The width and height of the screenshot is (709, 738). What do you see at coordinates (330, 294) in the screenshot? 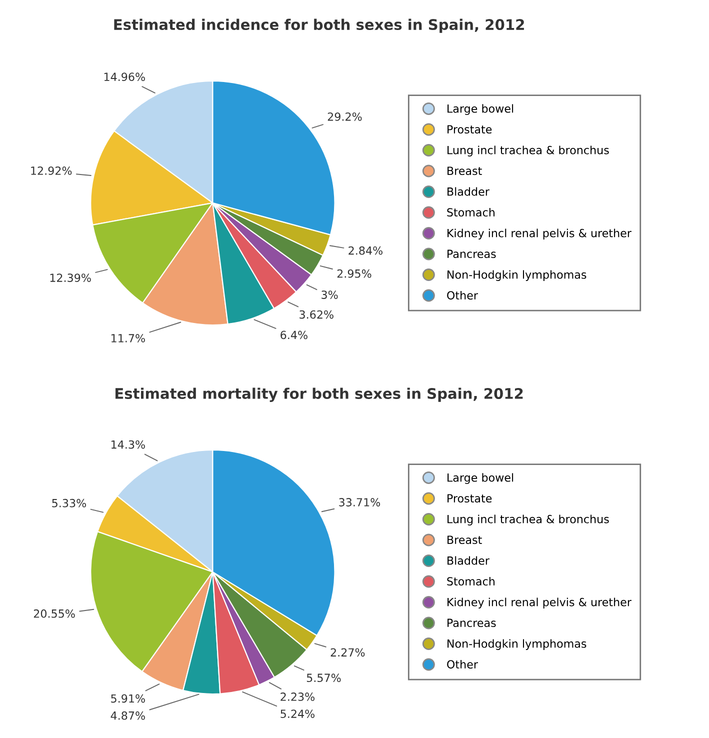
I see `data-label: 3%` at bounding box center [330, 294].